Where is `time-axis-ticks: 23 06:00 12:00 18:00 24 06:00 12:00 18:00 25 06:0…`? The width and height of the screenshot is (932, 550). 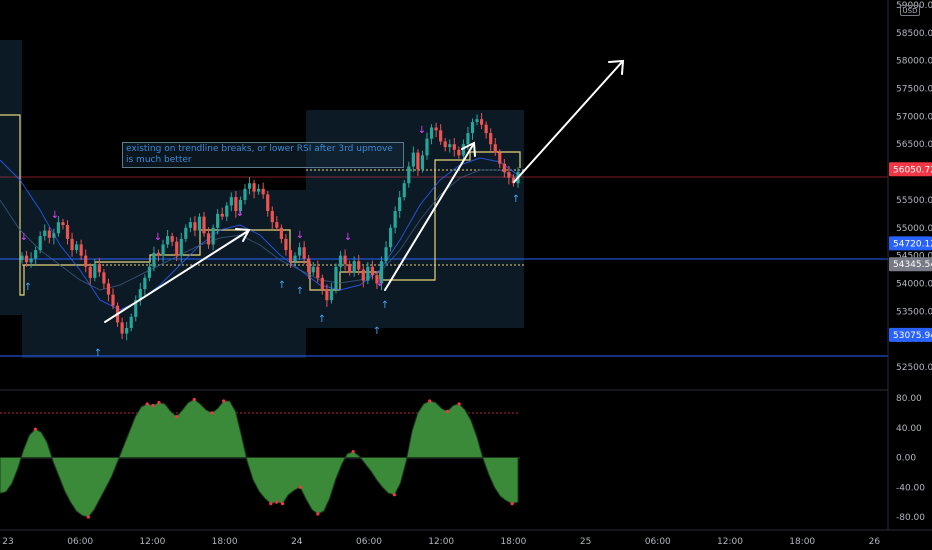 time-axis-ticks: 23 06:00 12:00 18:00 24 06:00 12:00 18:00 25 06:0… is located at coordinates (441, 542).